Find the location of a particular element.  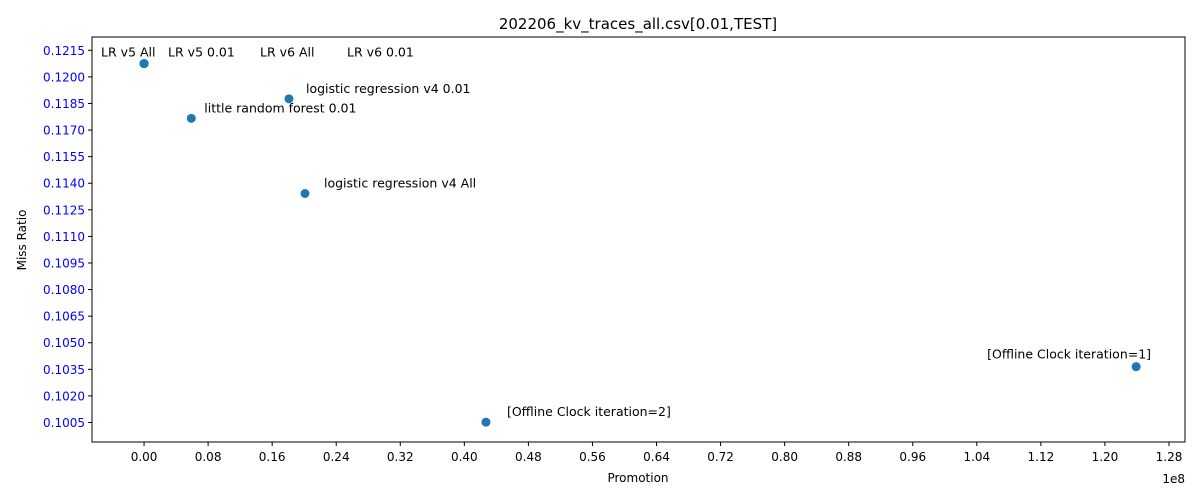

x-tick-label: 1.20 is located at coordinates (1105, 457).